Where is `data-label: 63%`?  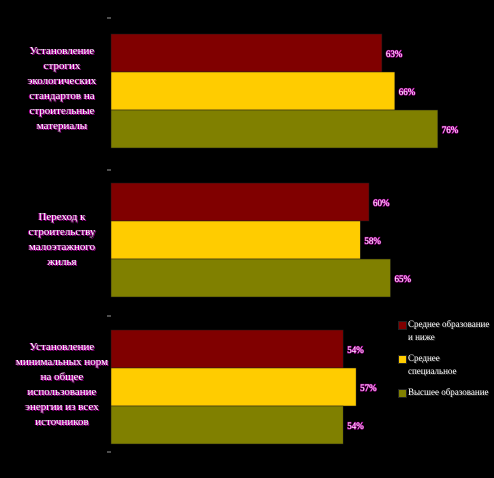
data-label: 63% is located at coordinates (394, 54).